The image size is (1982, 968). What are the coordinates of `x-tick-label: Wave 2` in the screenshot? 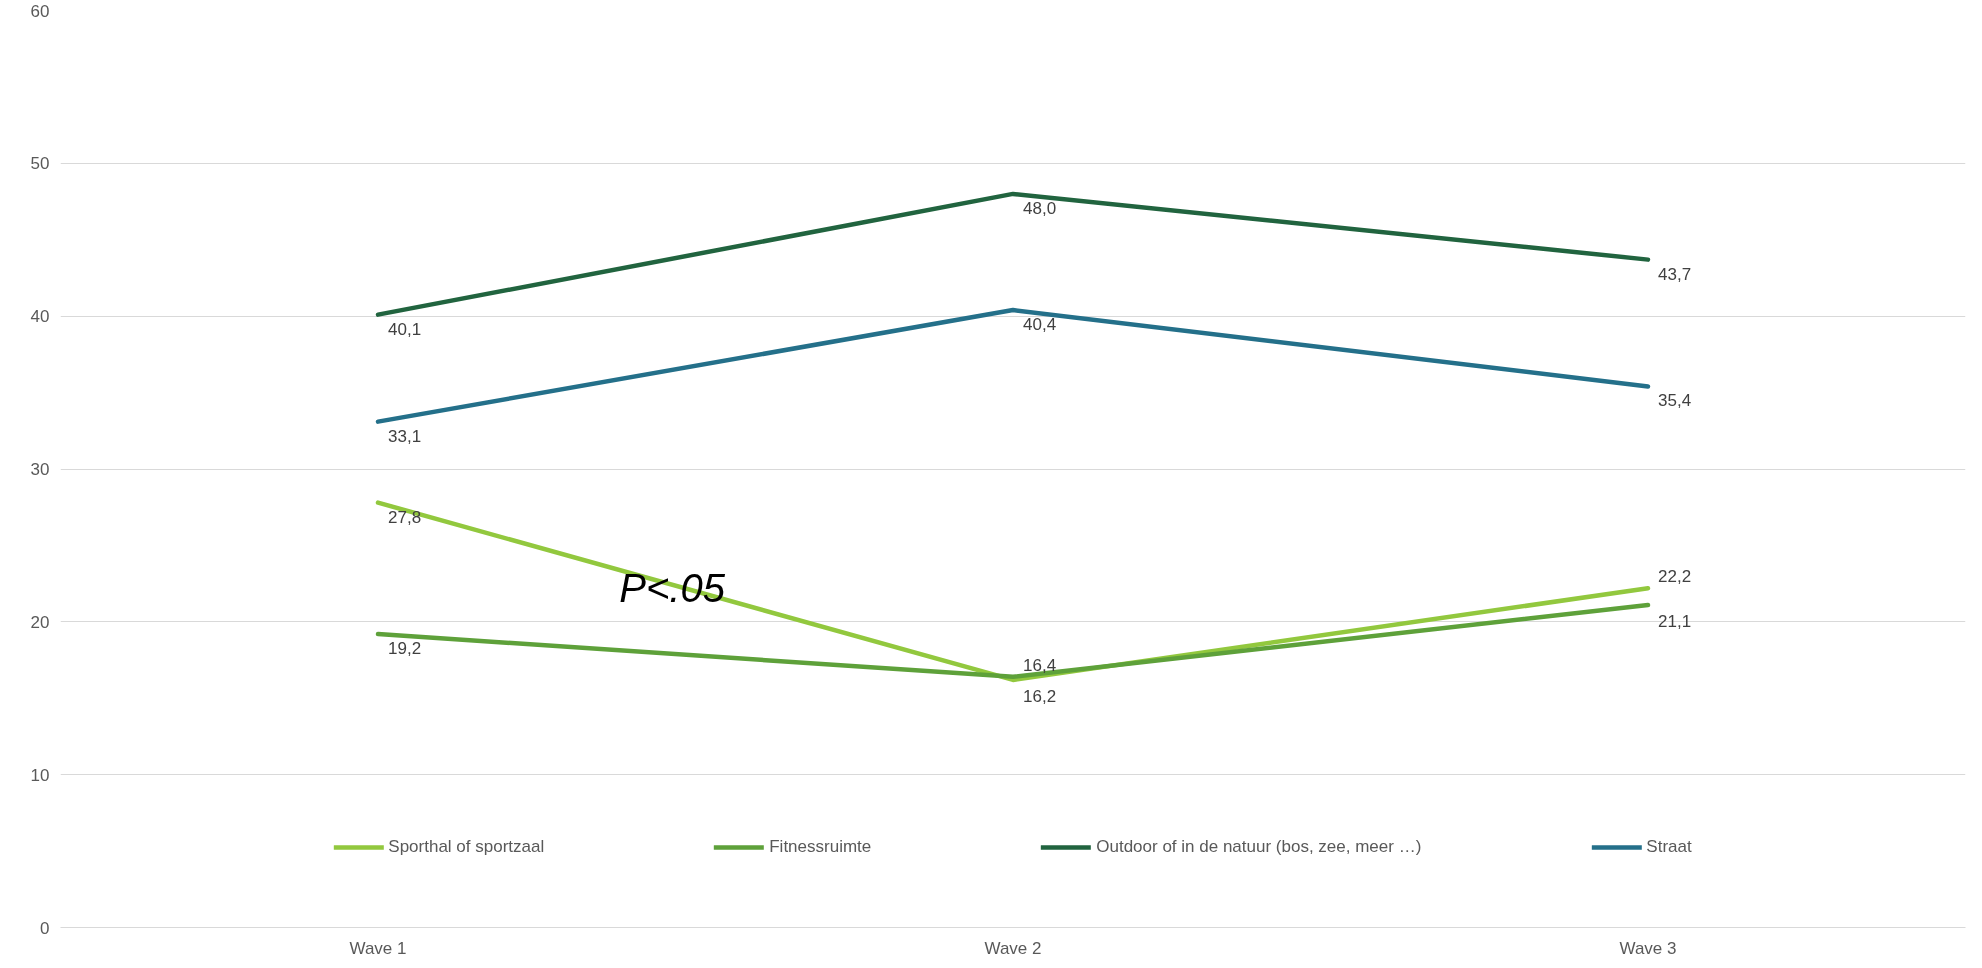 It's located at (1013, 948).